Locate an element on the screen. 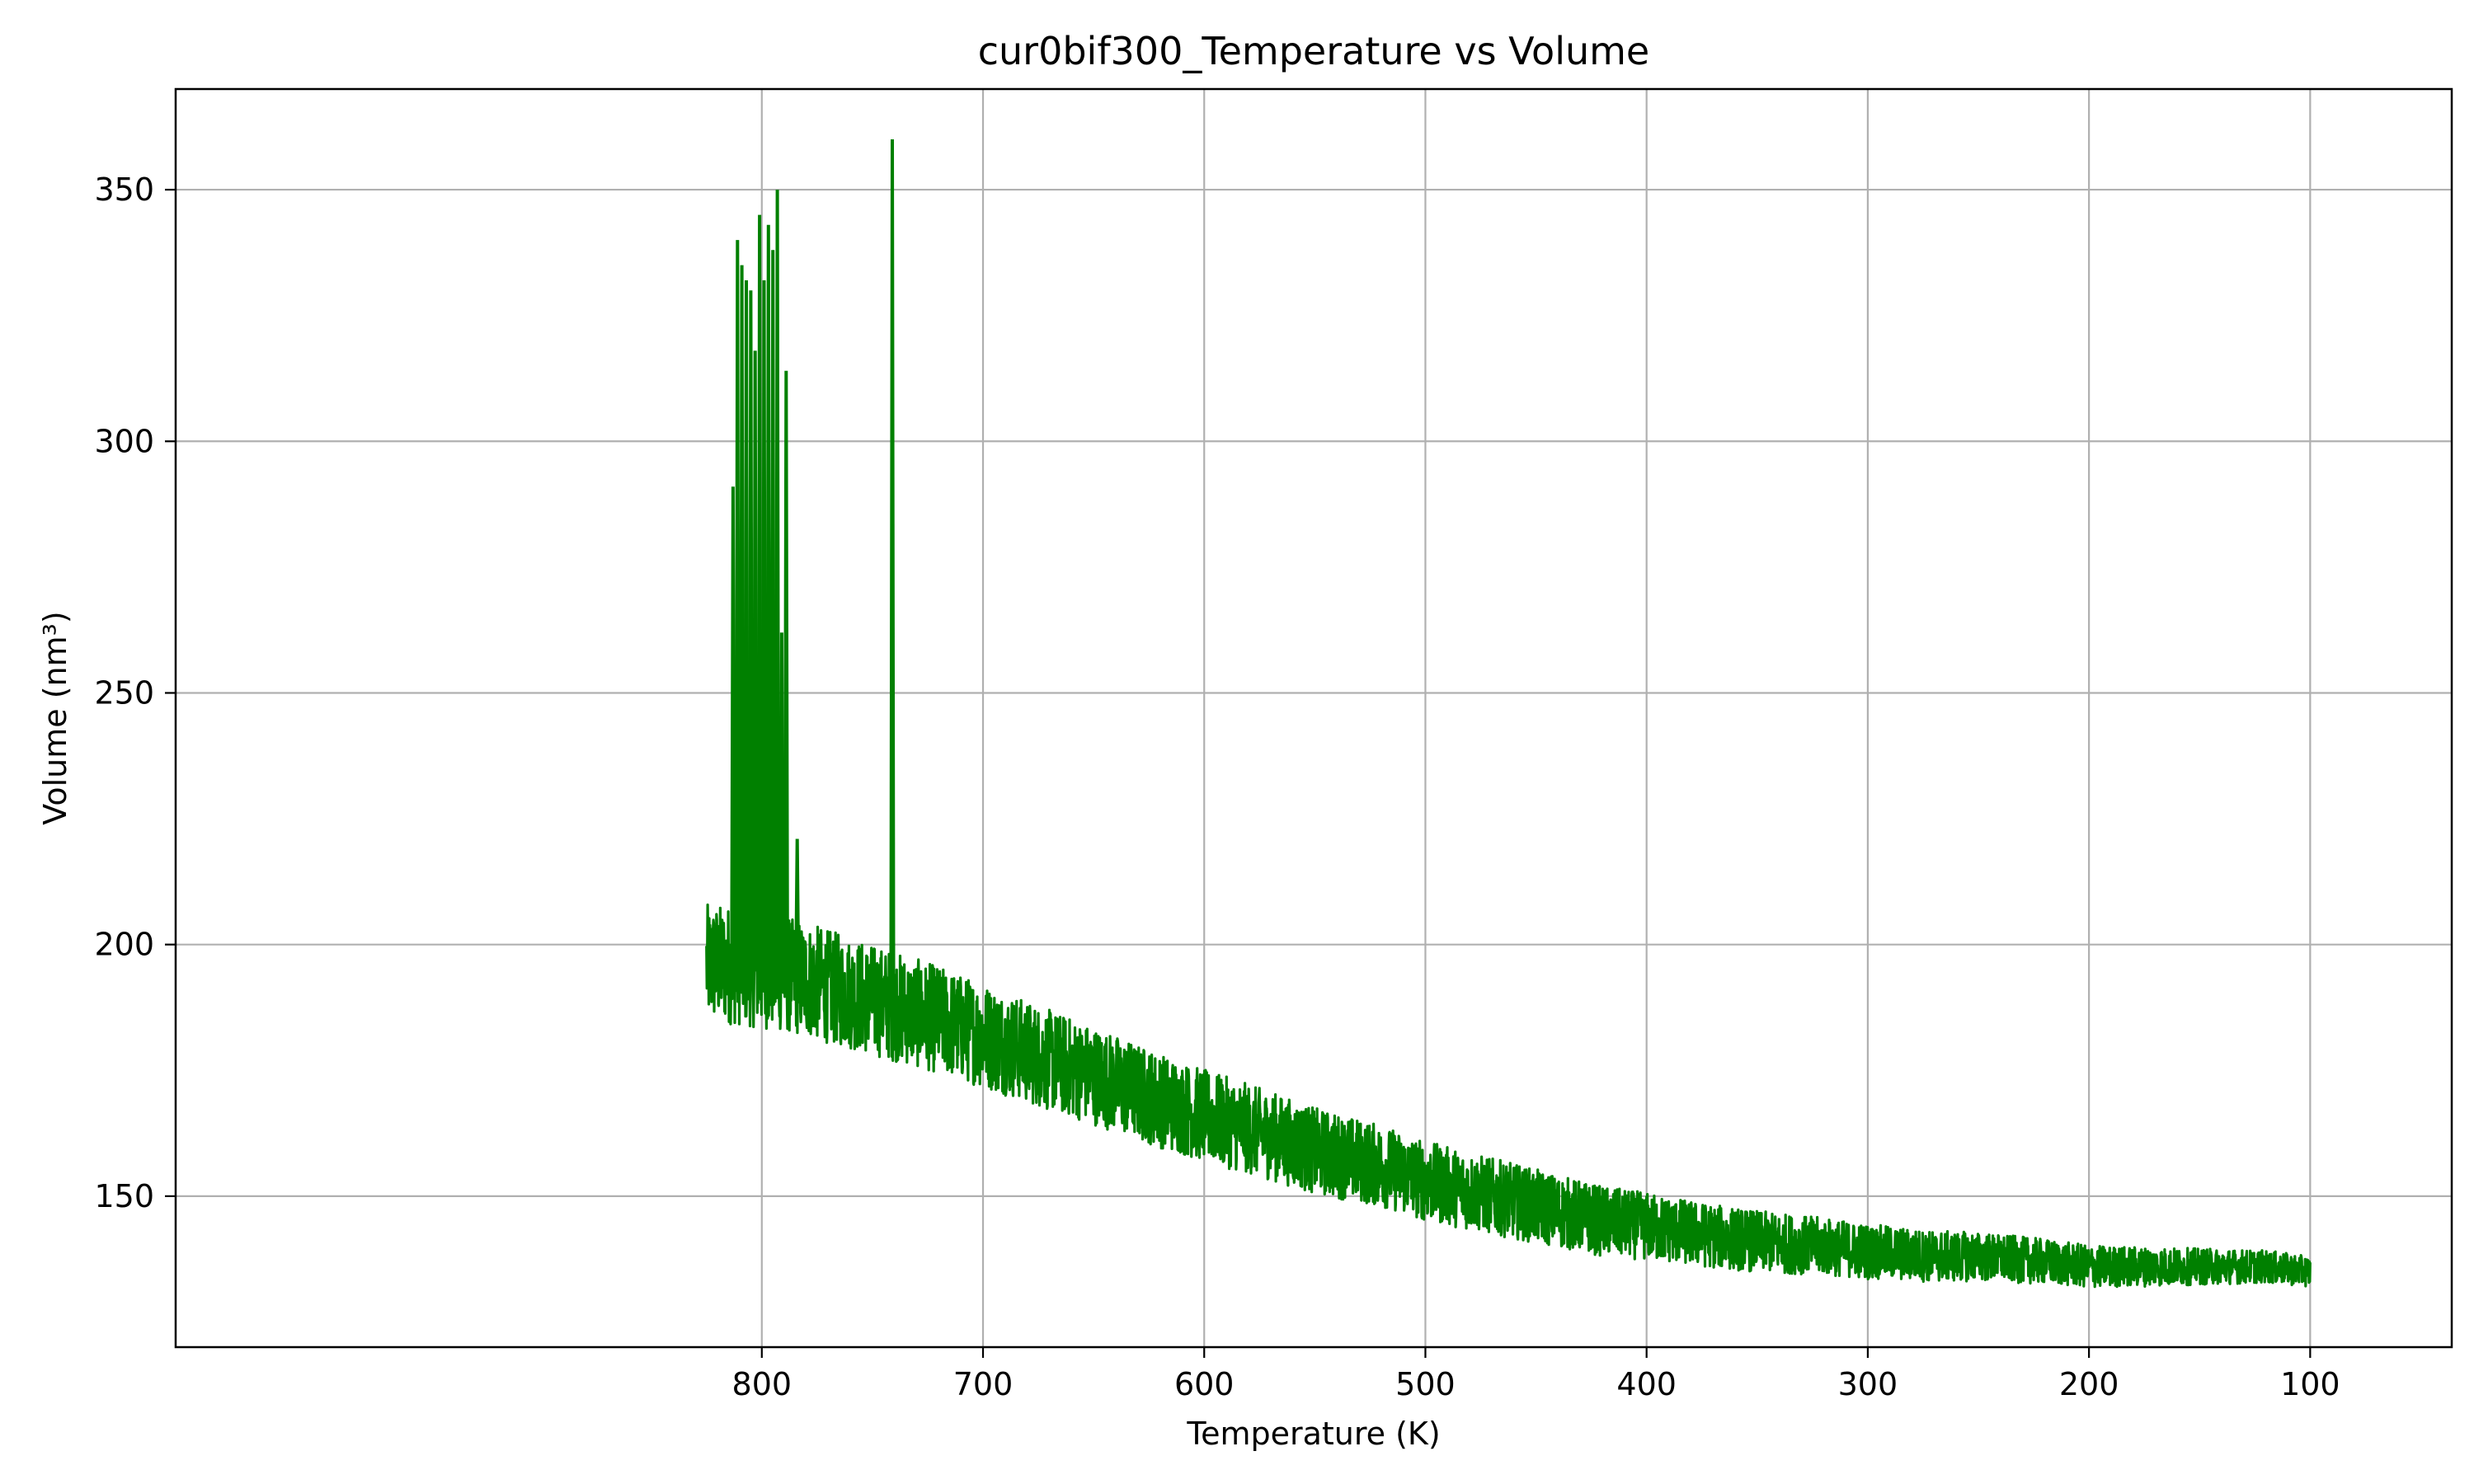 This screenshot has height=1484, width=2474. x-tick-label: 300 is located at coordinates (1868, 1384).